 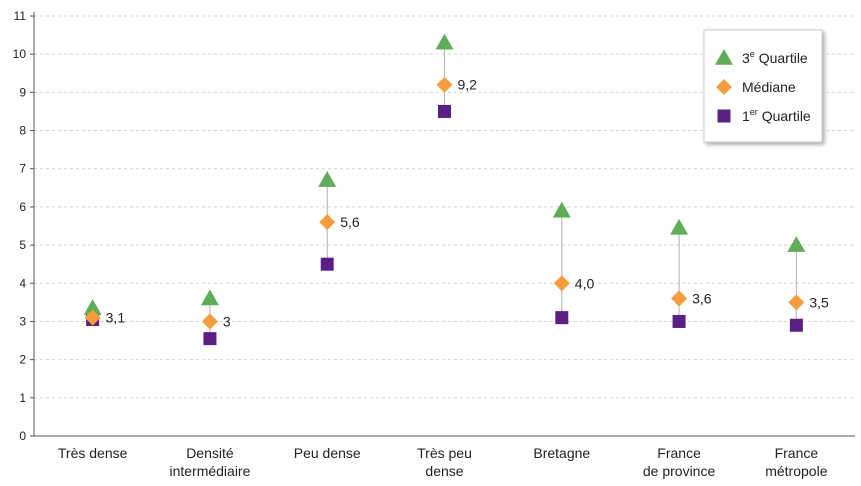 What do you see at coordinates (22, 398) in the screenshot?
I see `y-tick-label: 1` at bounding box center [22, 398].